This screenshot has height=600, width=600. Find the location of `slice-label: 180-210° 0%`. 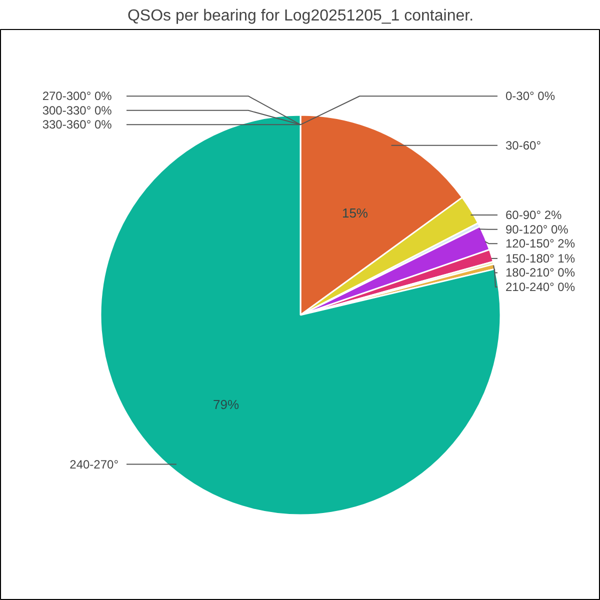

slice-label: 180-210° 0% is located at coordinates (541, 273).